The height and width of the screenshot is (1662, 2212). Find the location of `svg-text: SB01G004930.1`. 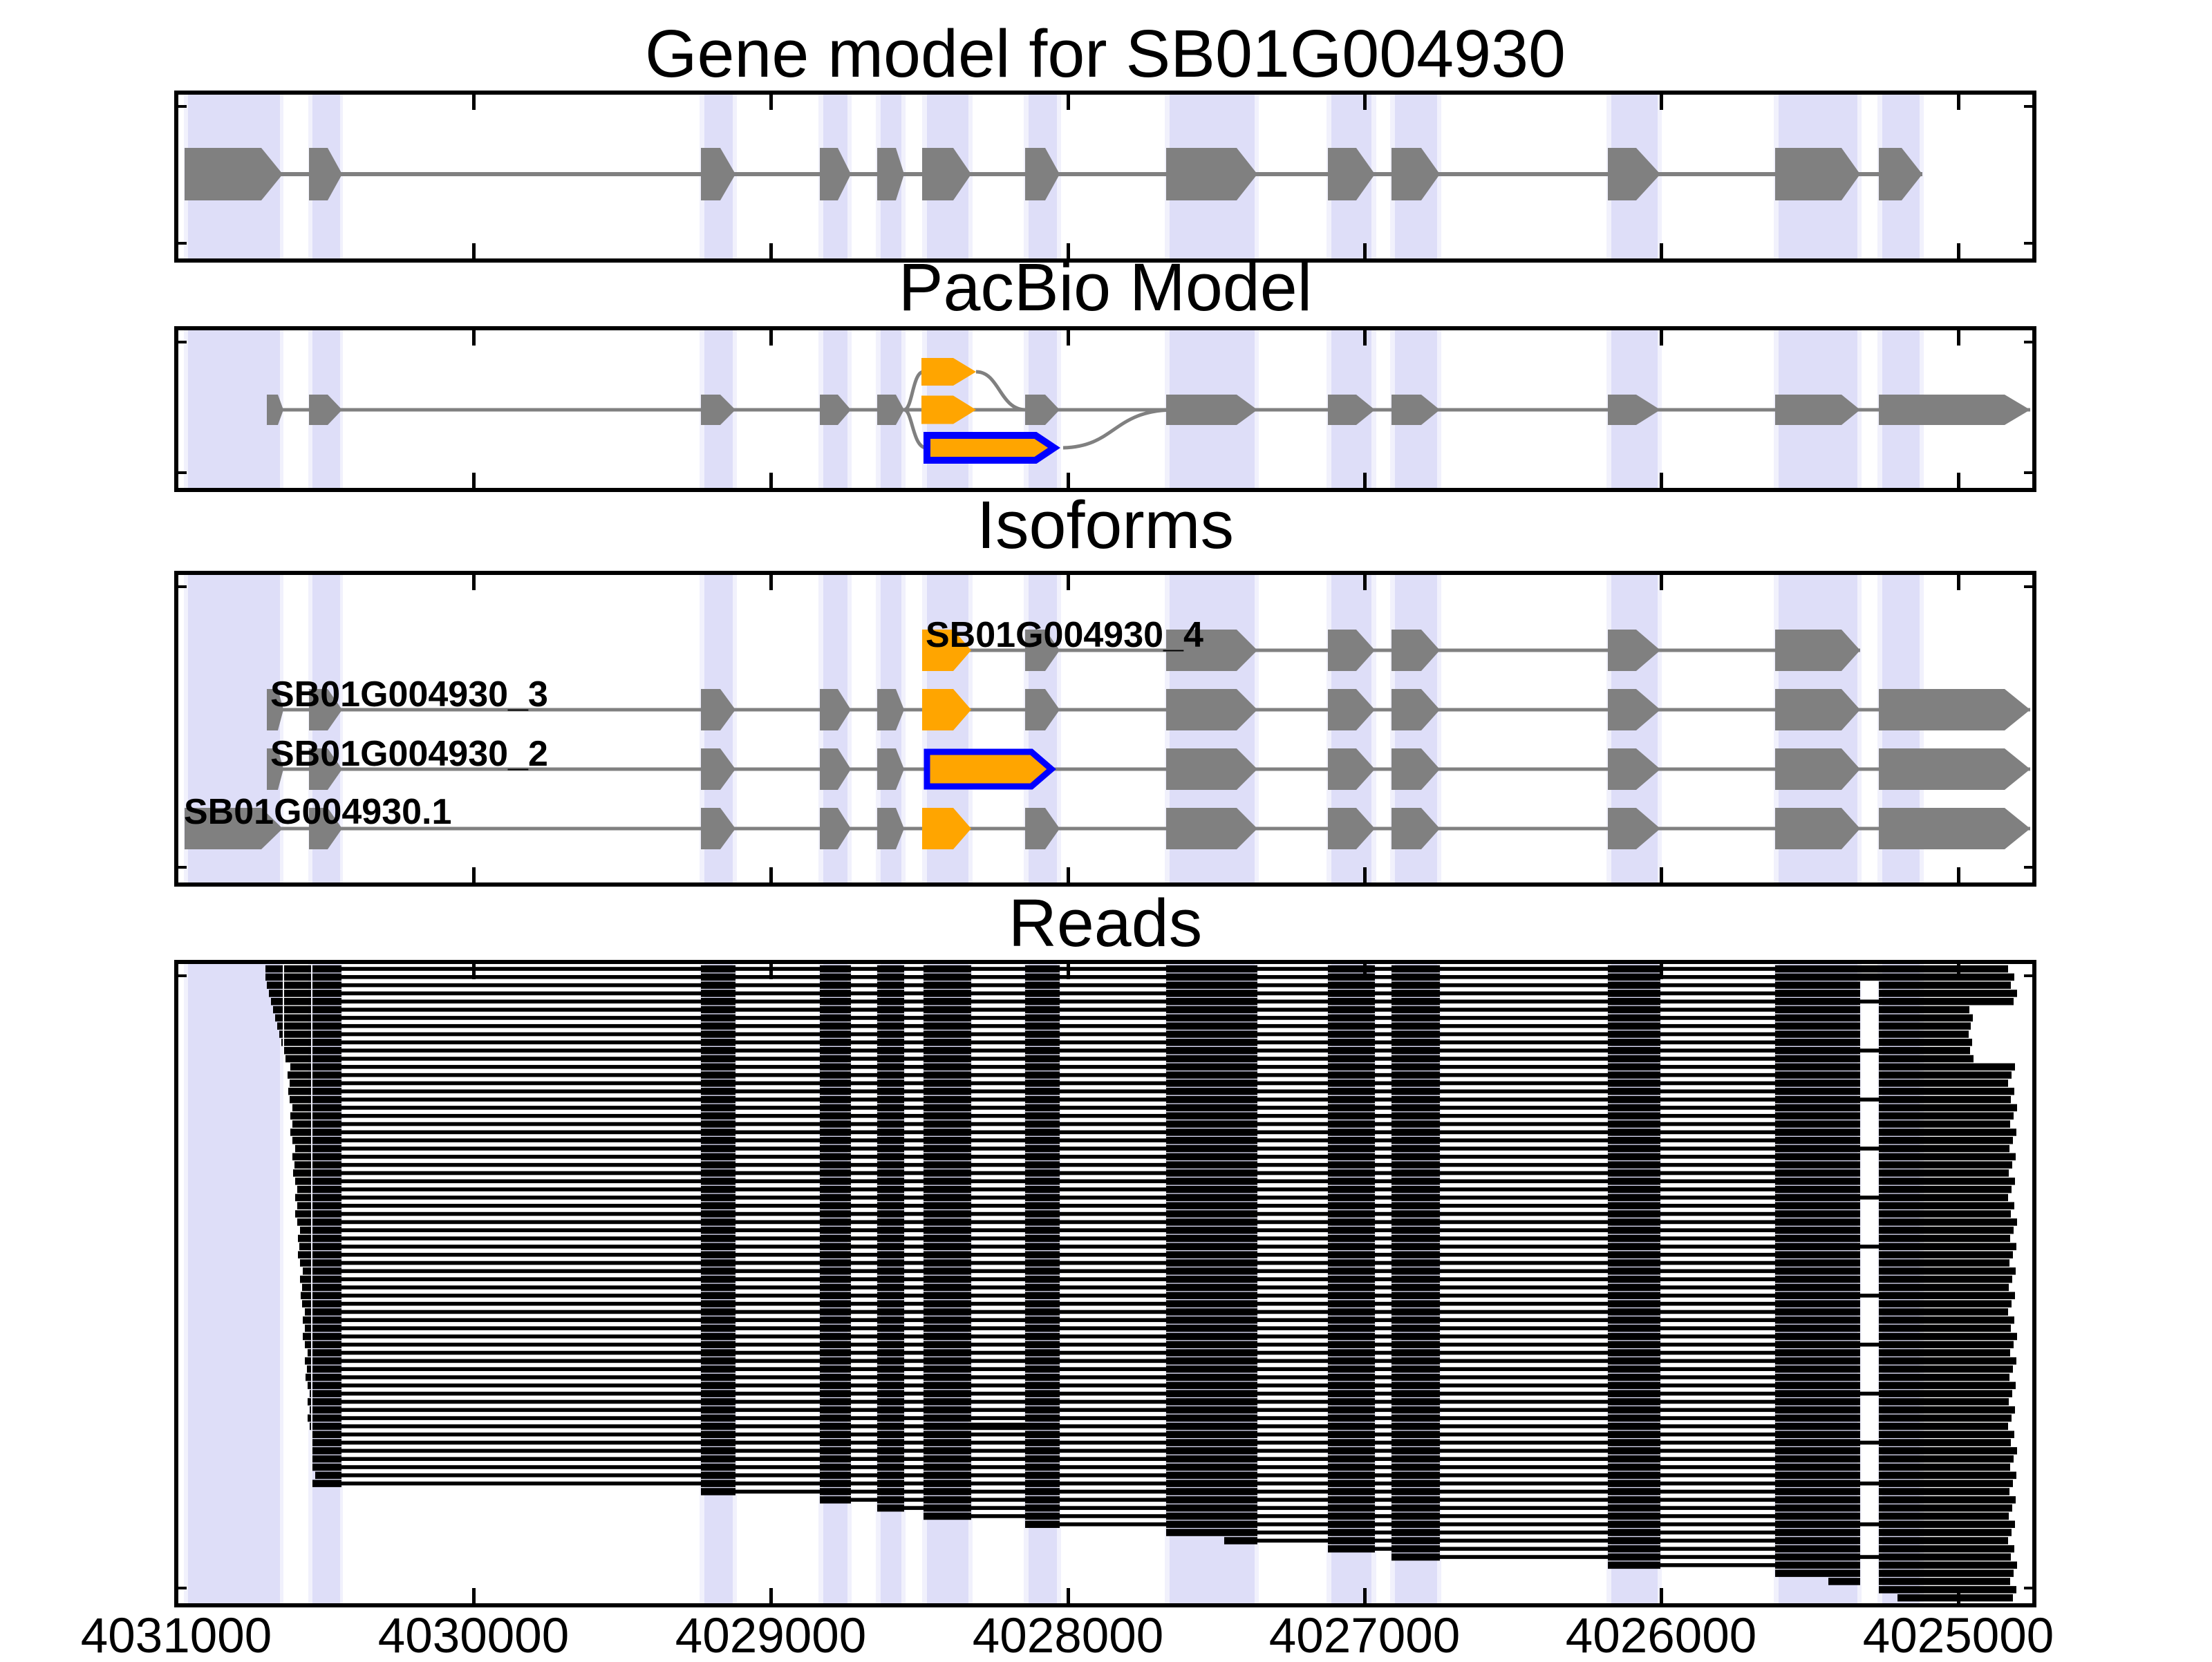

svg-text: SB01G004930.1 is located at coordinates (317, 812).